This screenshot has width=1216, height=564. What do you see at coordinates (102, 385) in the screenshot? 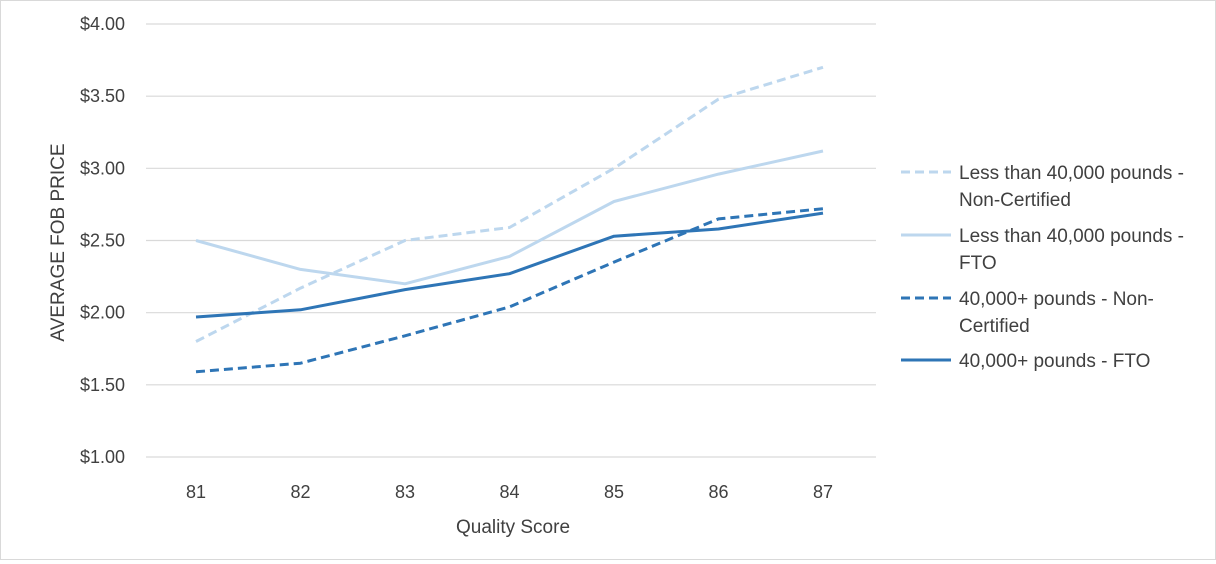
I see `y-tick-label: $1.50` at bounding box center [102, 385].